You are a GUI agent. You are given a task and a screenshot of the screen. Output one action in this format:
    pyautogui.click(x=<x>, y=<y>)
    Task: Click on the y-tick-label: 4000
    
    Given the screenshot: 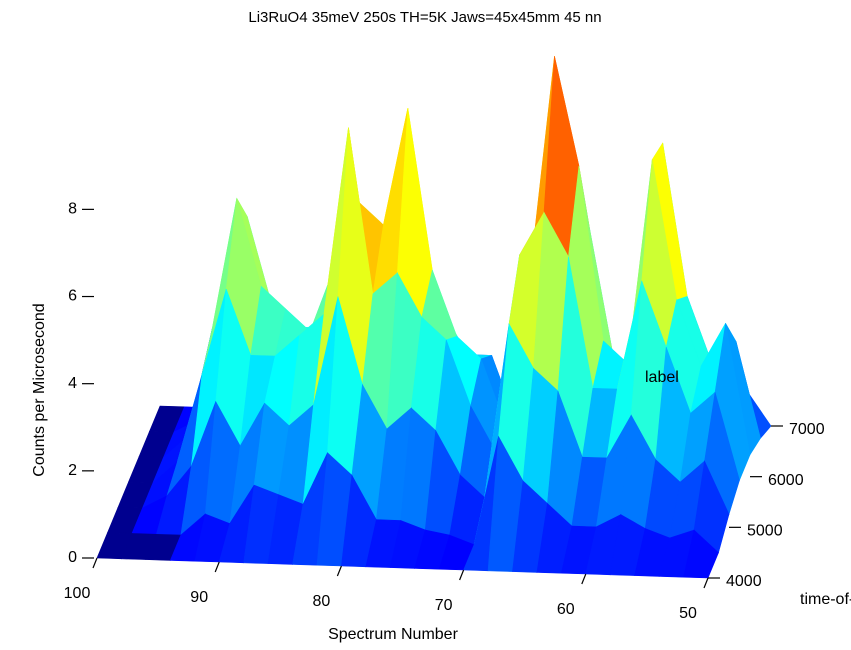 What is the action you would take?
    pyautogui.click(x=744, y=581)
    